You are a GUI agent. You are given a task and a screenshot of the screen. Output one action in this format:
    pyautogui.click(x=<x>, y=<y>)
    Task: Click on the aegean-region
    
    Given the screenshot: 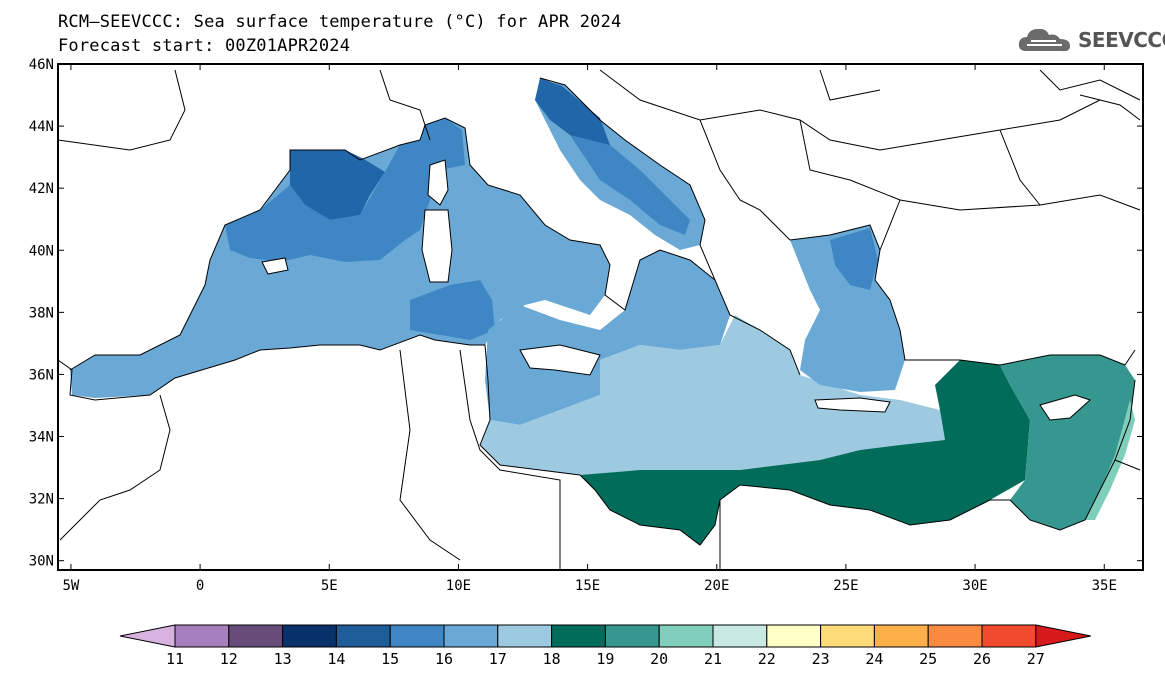 What is the action you would take?
    pyautogui.click(x=847, y=308)
    